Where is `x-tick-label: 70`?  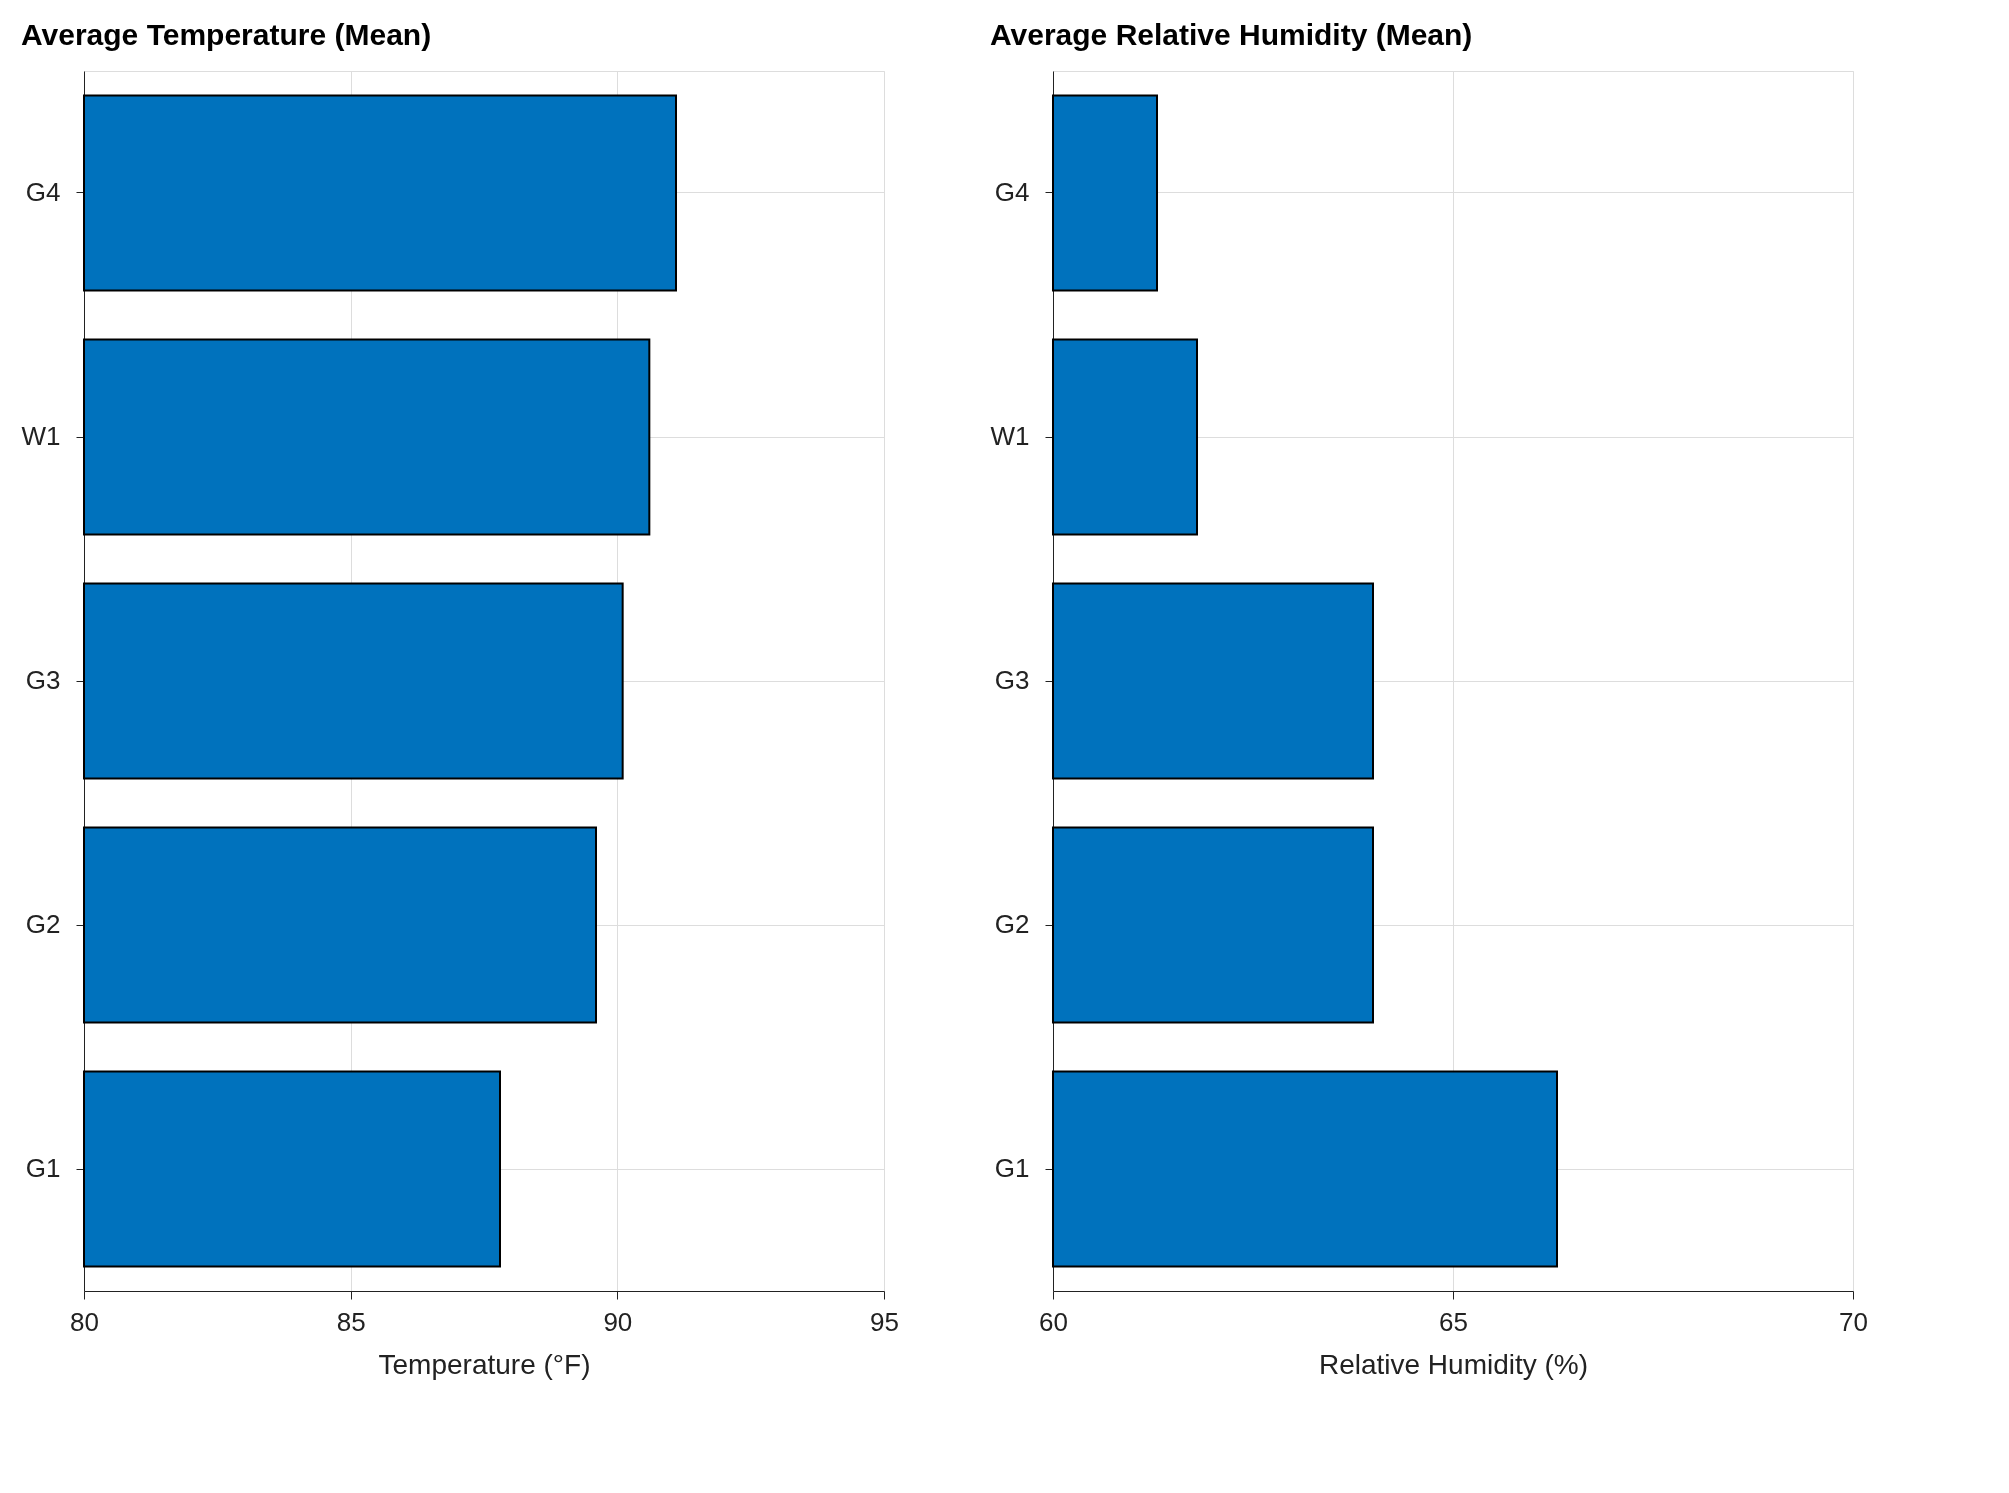
x-tick-label: 70 is located at coordinates (1853, 1321).